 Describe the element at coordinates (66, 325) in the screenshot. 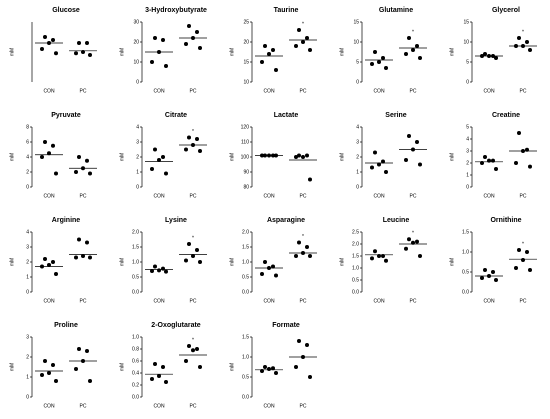

I see `panel-title: Proline` at that location.